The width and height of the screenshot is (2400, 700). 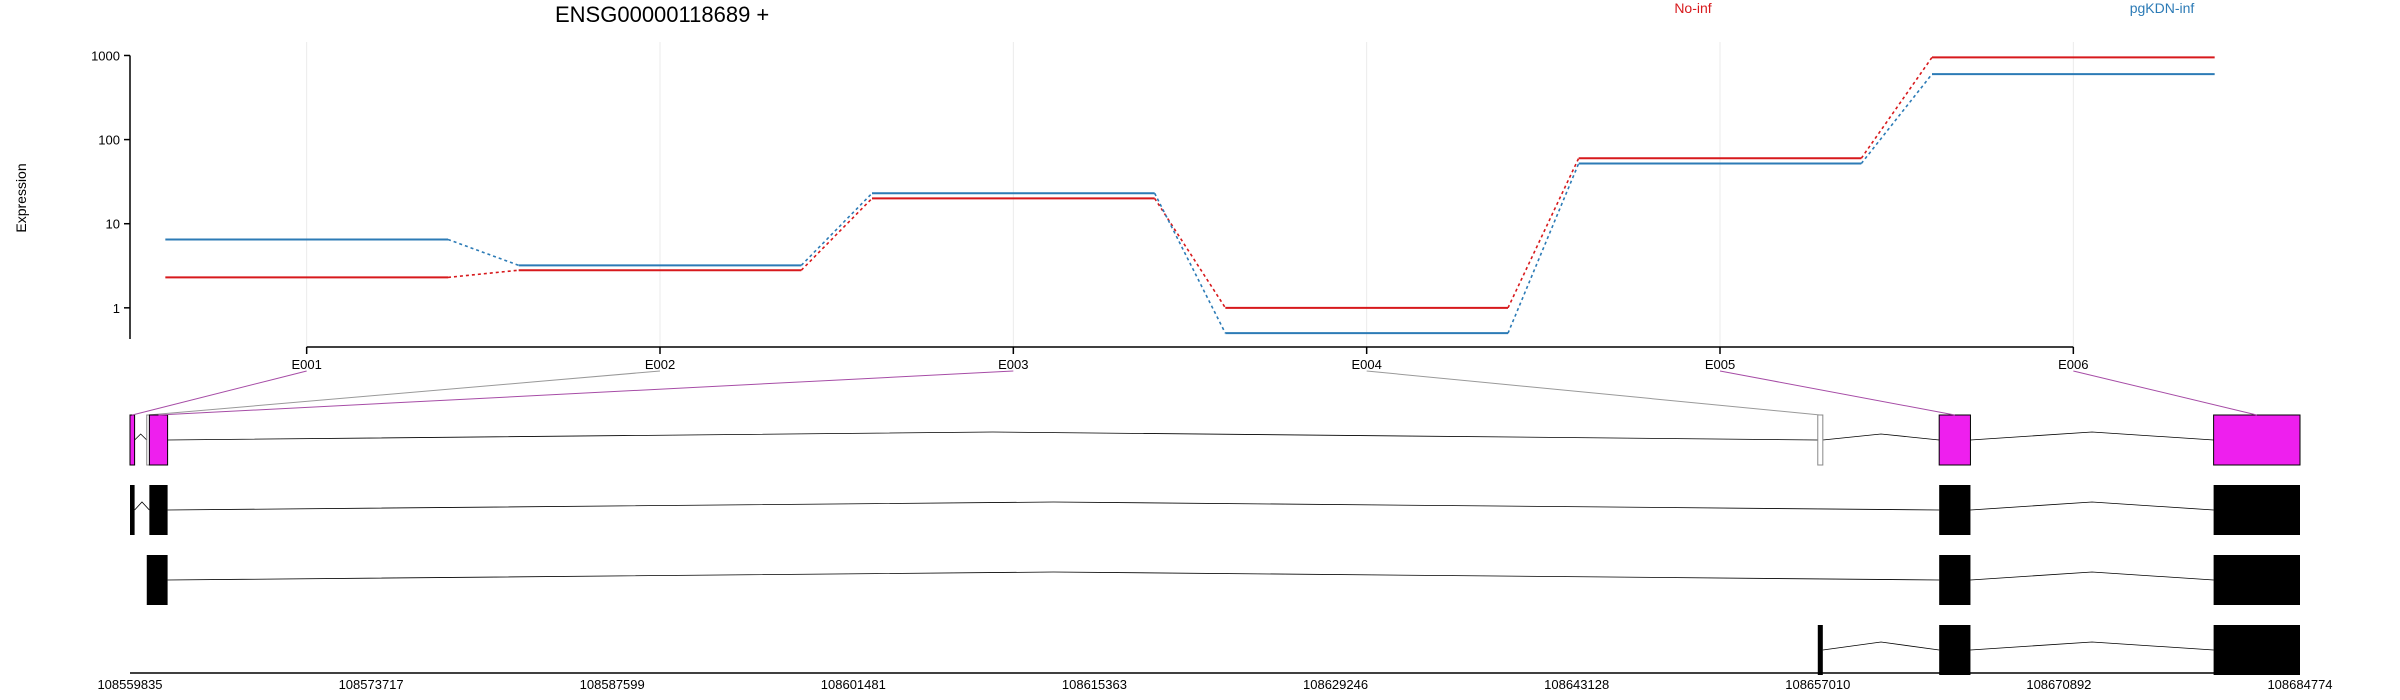 What do you see at coordinates (612, 684) in the screenshot?
I see `genomic-tick-label: 108587599` at bounding box center [612, 684].